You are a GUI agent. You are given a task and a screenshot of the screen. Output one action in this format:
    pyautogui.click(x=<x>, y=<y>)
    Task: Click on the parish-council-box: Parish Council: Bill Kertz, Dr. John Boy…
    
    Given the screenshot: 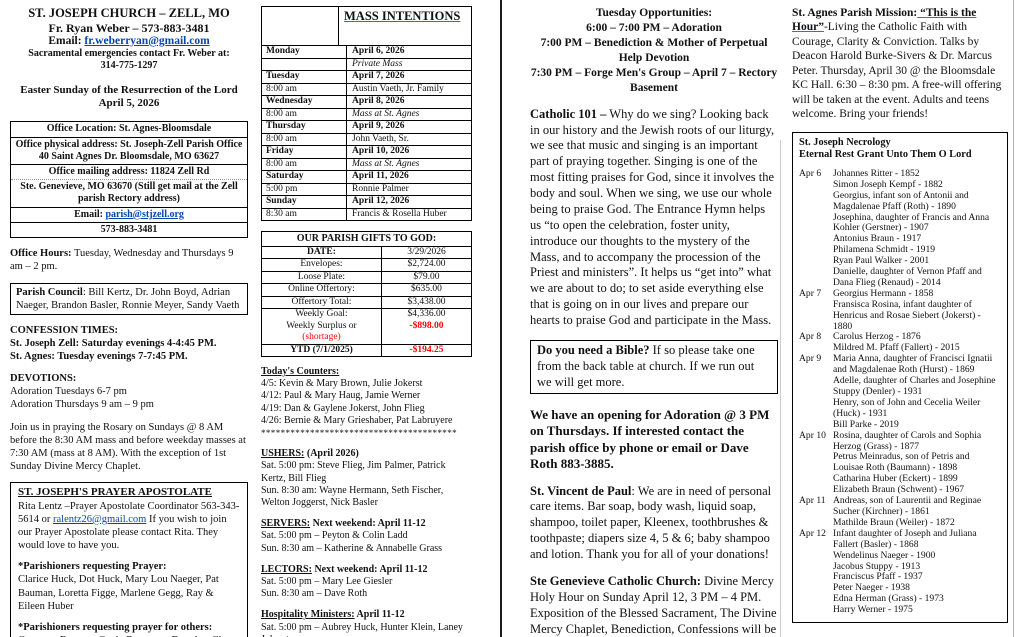 What is the action you would take?
    pyautogui.click(x=129, y=298)
    